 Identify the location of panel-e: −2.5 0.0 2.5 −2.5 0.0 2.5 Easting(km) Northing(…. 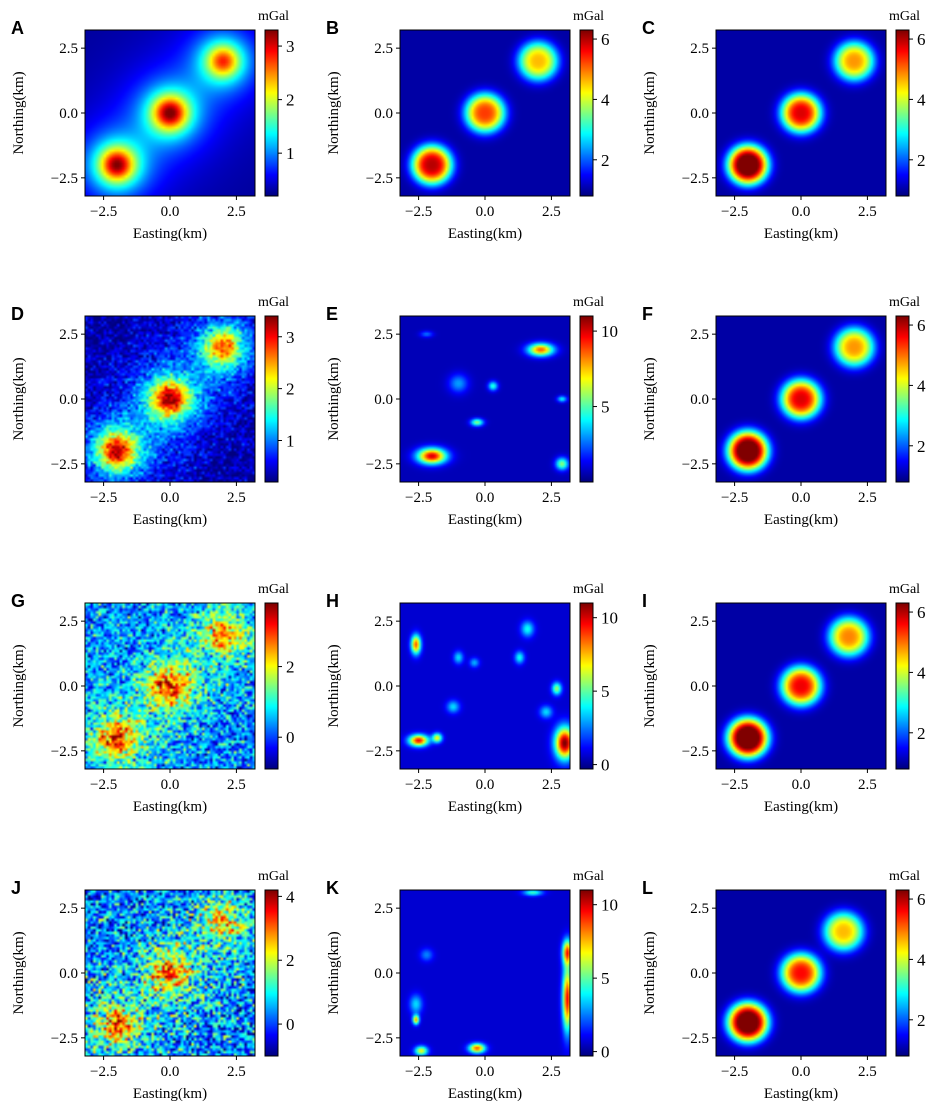
(472, 411).